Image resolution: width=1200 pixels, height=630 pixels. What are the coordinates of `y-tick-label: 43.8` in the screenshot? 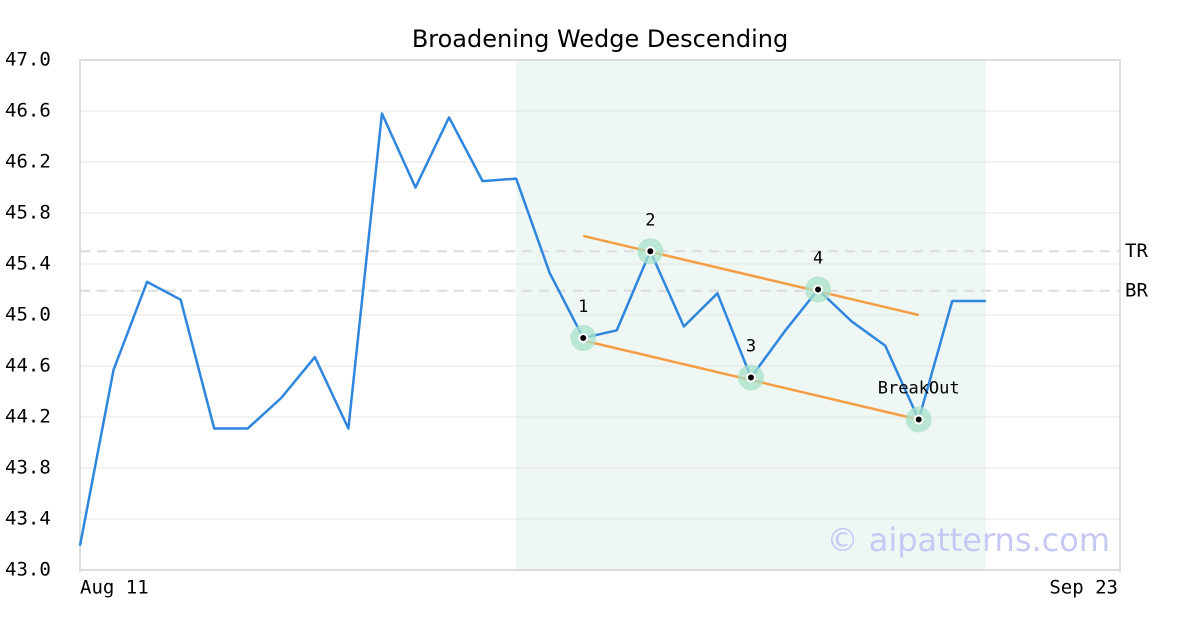 It's located at (28, 468).